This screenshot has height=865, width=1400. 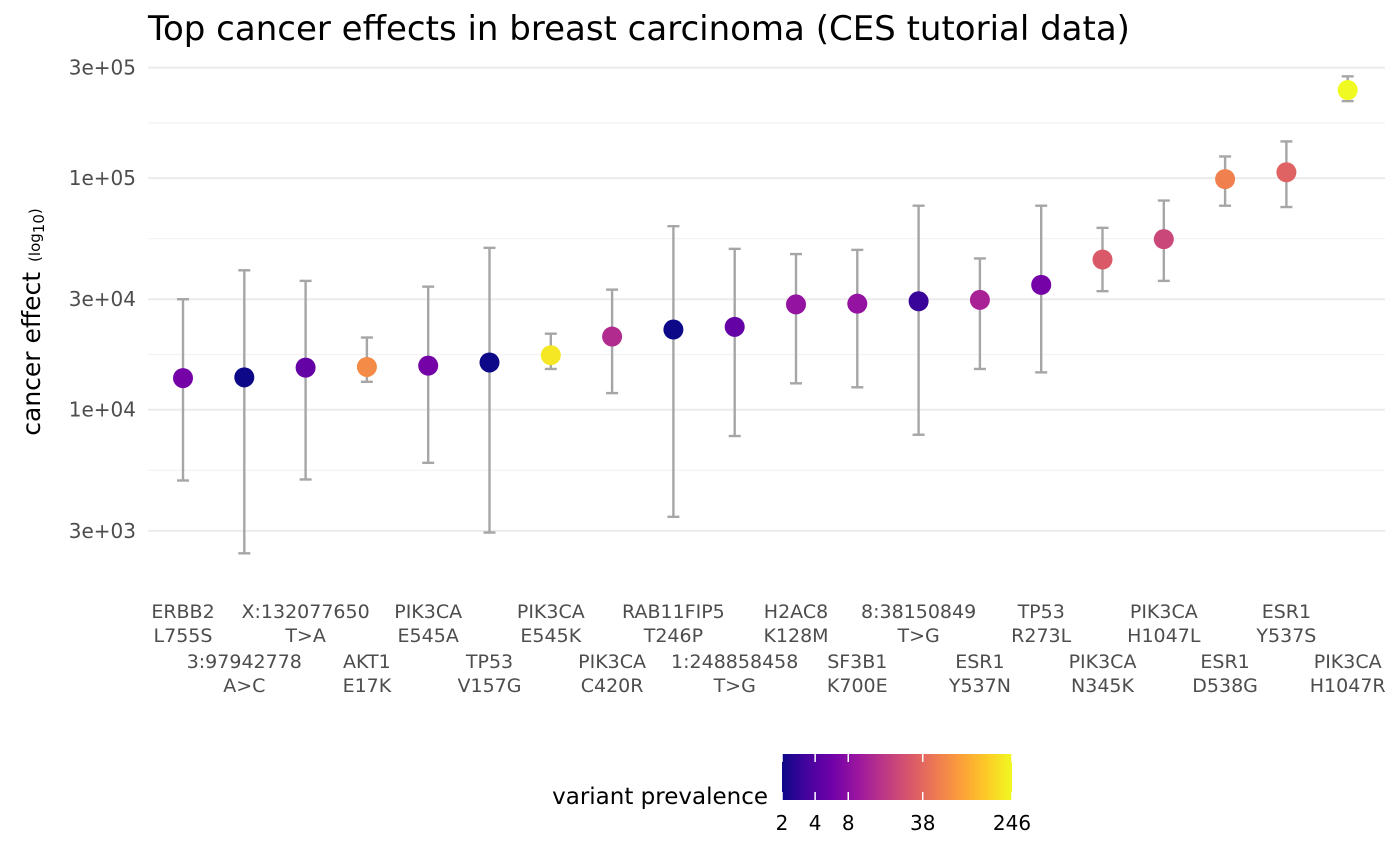 I want to click on legend-ticks: 2 4 8 38 246, so click(x=903, y=794).